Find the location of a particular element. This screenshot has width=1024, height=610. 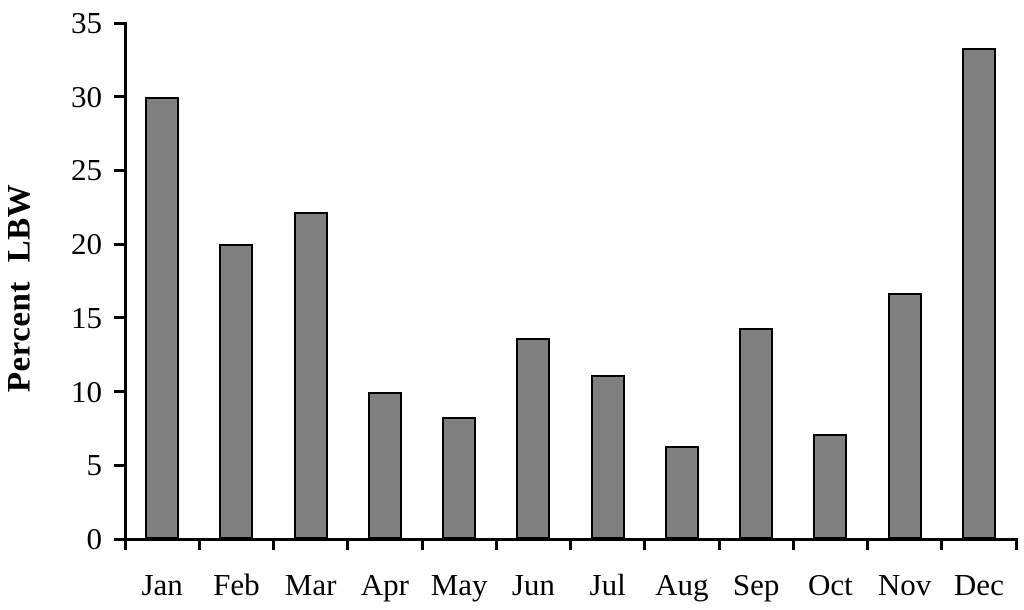

y-tick-label-0: 0 is located at coordinates (94, 538).